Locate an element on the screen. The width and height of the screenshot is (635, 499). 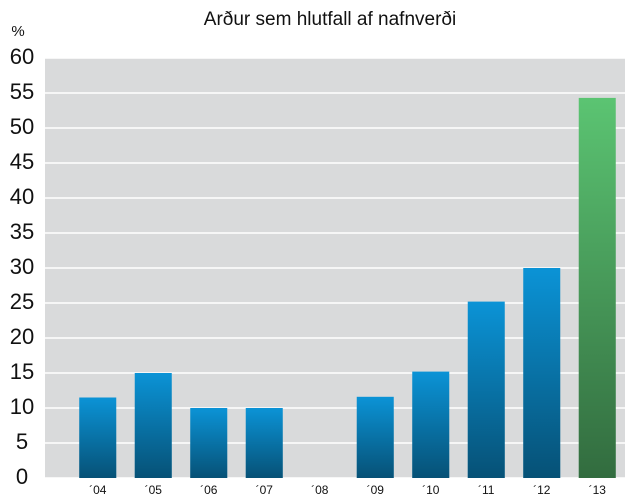
y-tick-label: 25 is located at coordinates (22, 301).